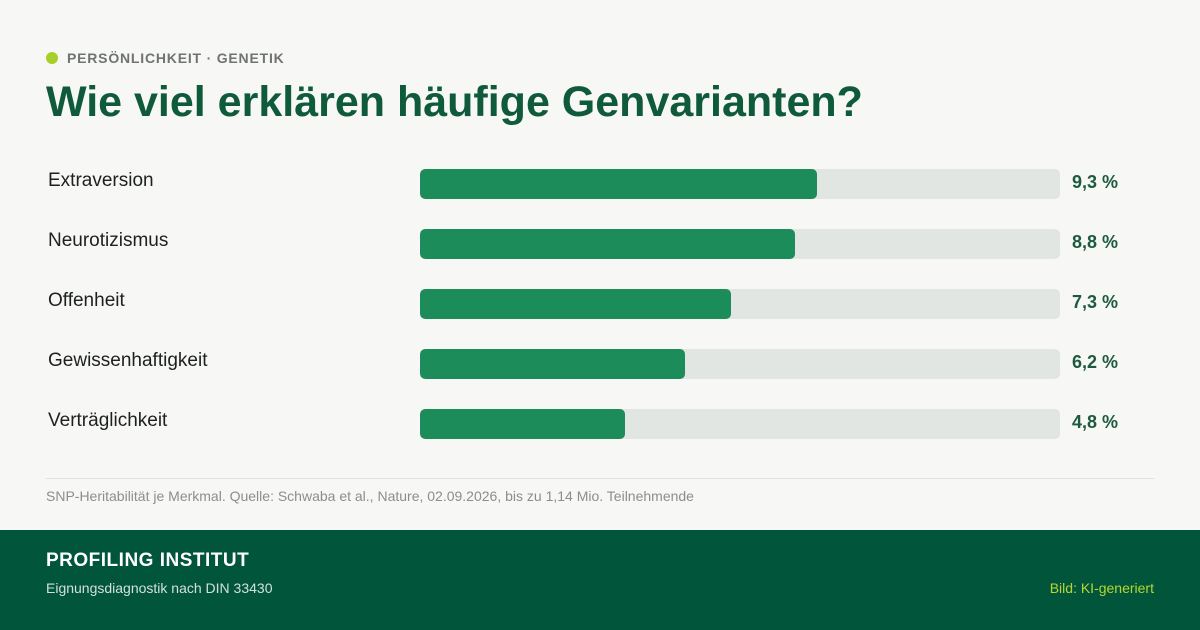  What do you see at coordinates (108, 420) in the screenshot?
I see `category-label: Verträglichkeit` at bounding box center [108, 420].